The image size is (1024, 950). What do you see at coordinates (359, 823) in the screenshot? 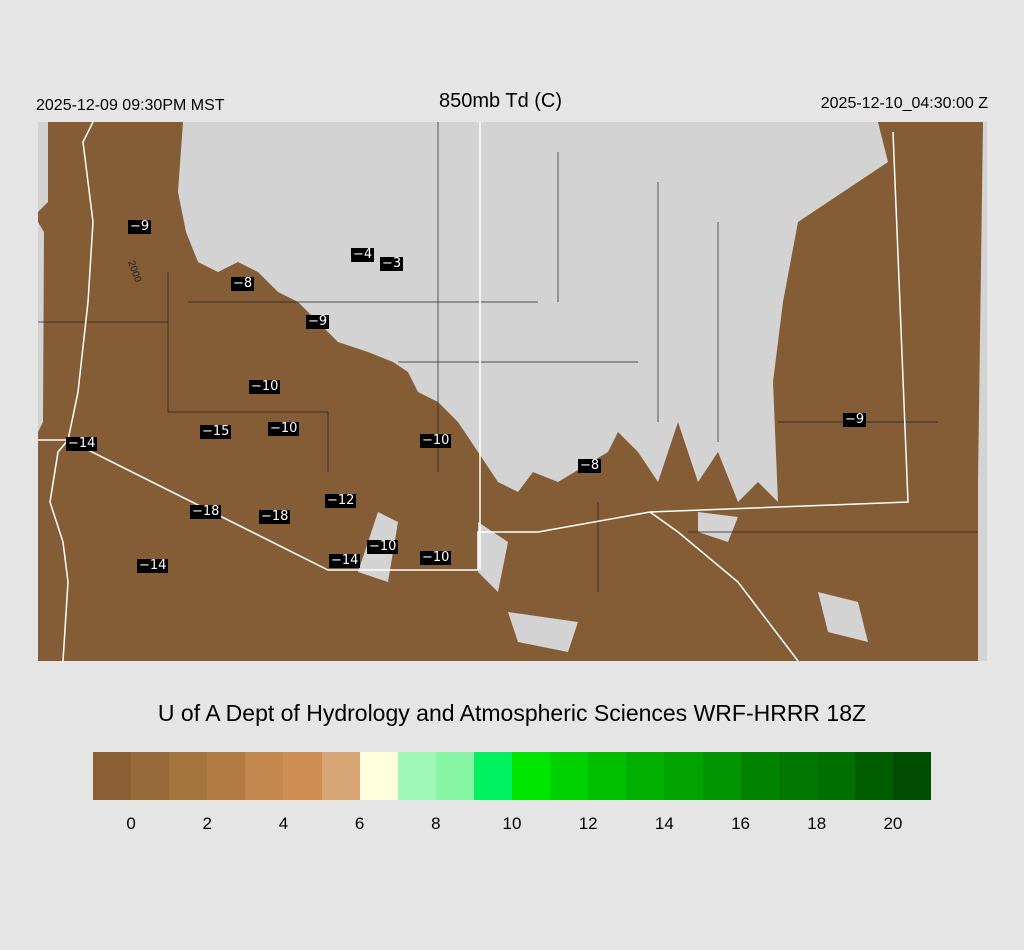
I see `colorbar-tick-label: 6` at bounding box center [359, 823].